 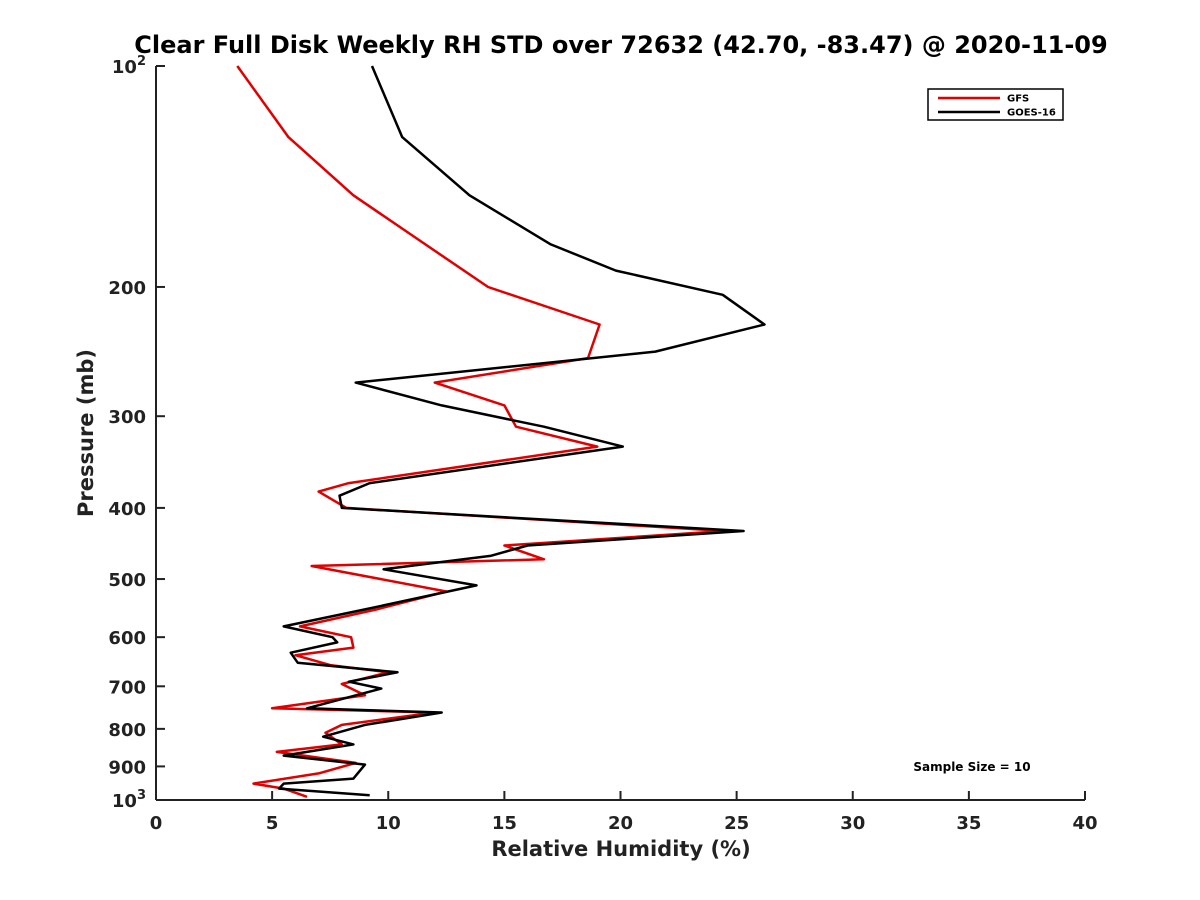 I want to click on x-tick-label: 30, so click(x=852, y=823).